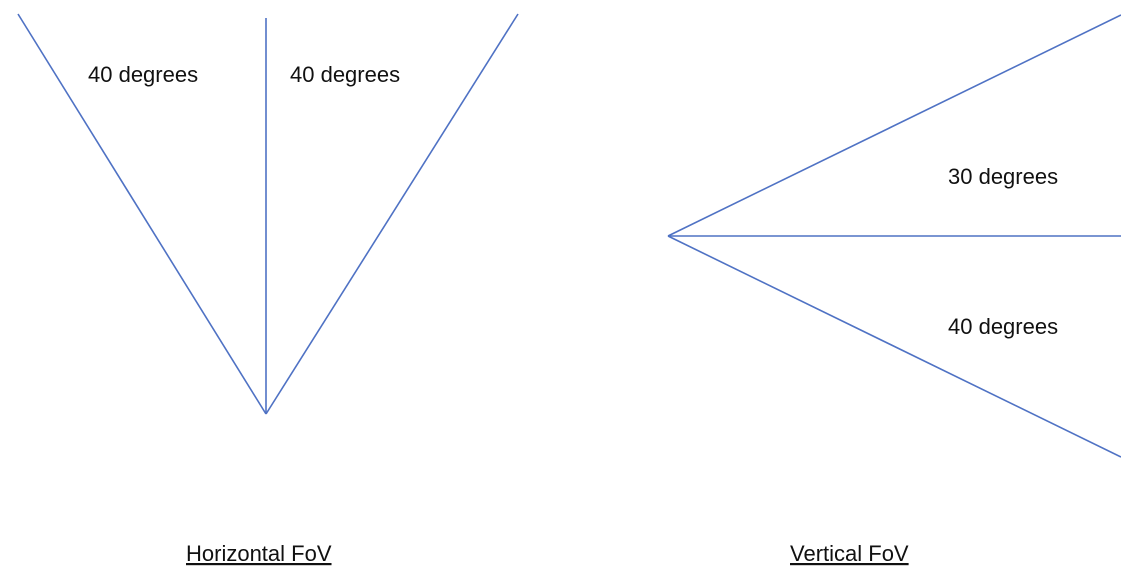 This screenshot has height=569, width=1121. What do you see at coordinates (1003, 326) in the screenshot?
I see `vertical-lower-angle-label: 40 degrees` at bounding box center [1003, 326].